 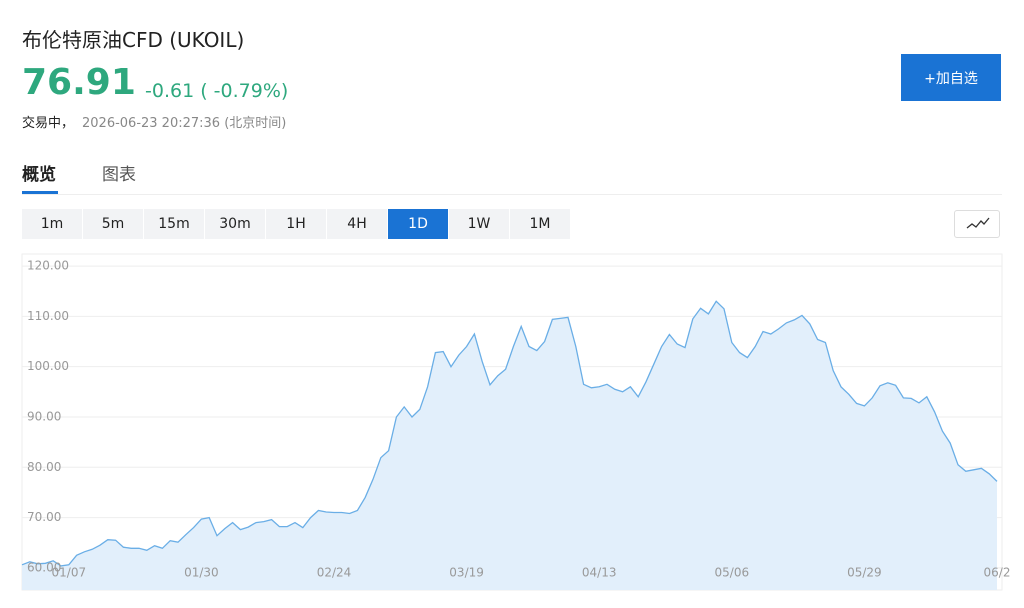 I want to click on add-watchlist-button: +加自选, so click(x=951, y=77).